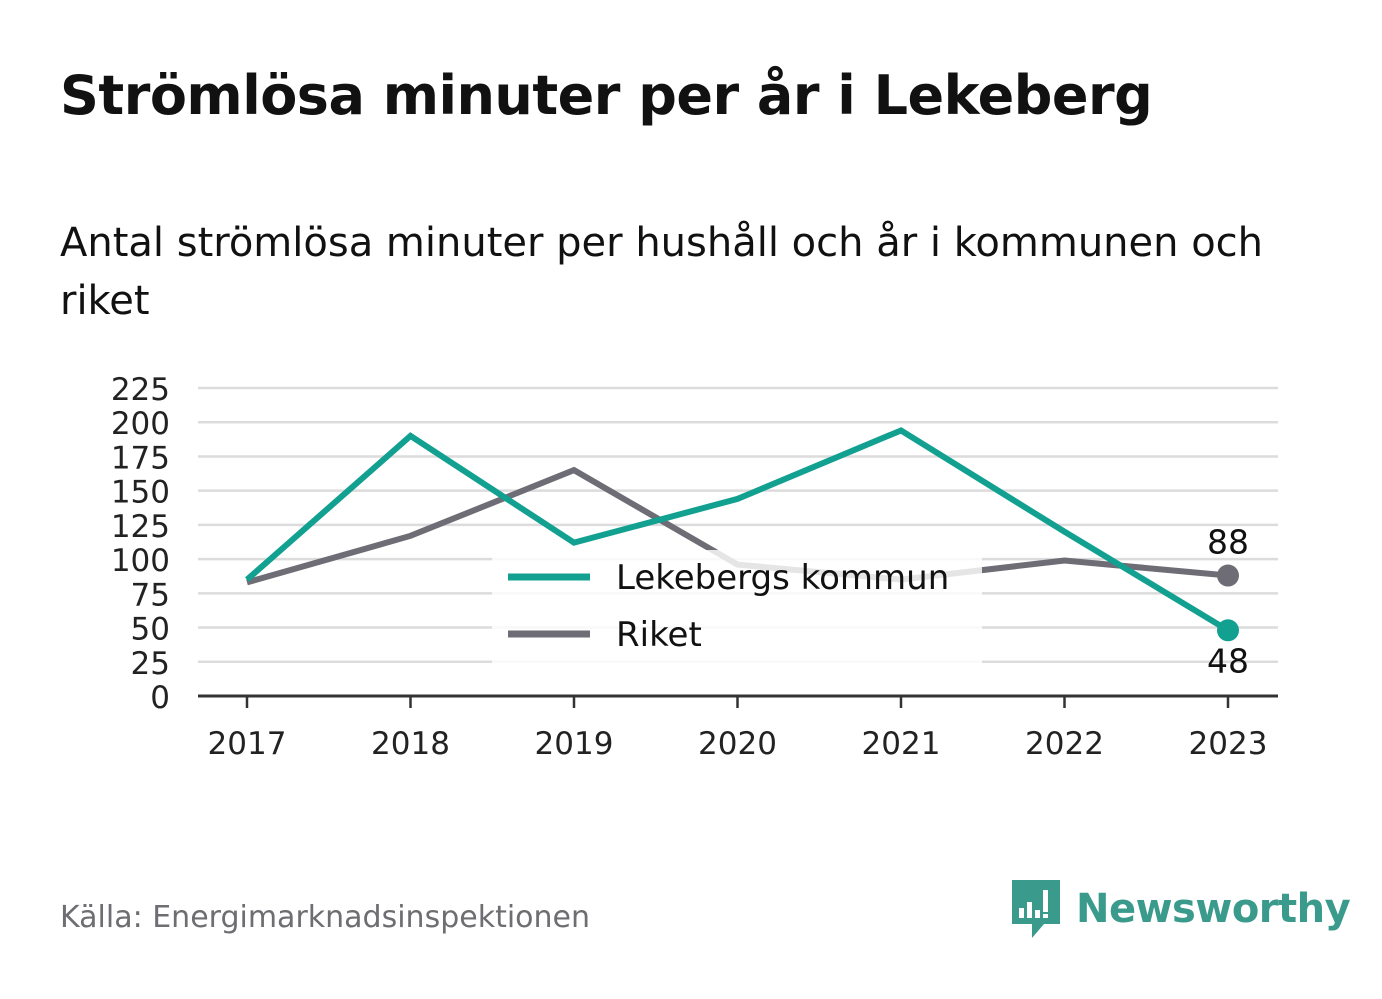 This screenshot has width=1382, height=999. I want to click on legend: Lekebergs kommun Riket, so click(737, 607).